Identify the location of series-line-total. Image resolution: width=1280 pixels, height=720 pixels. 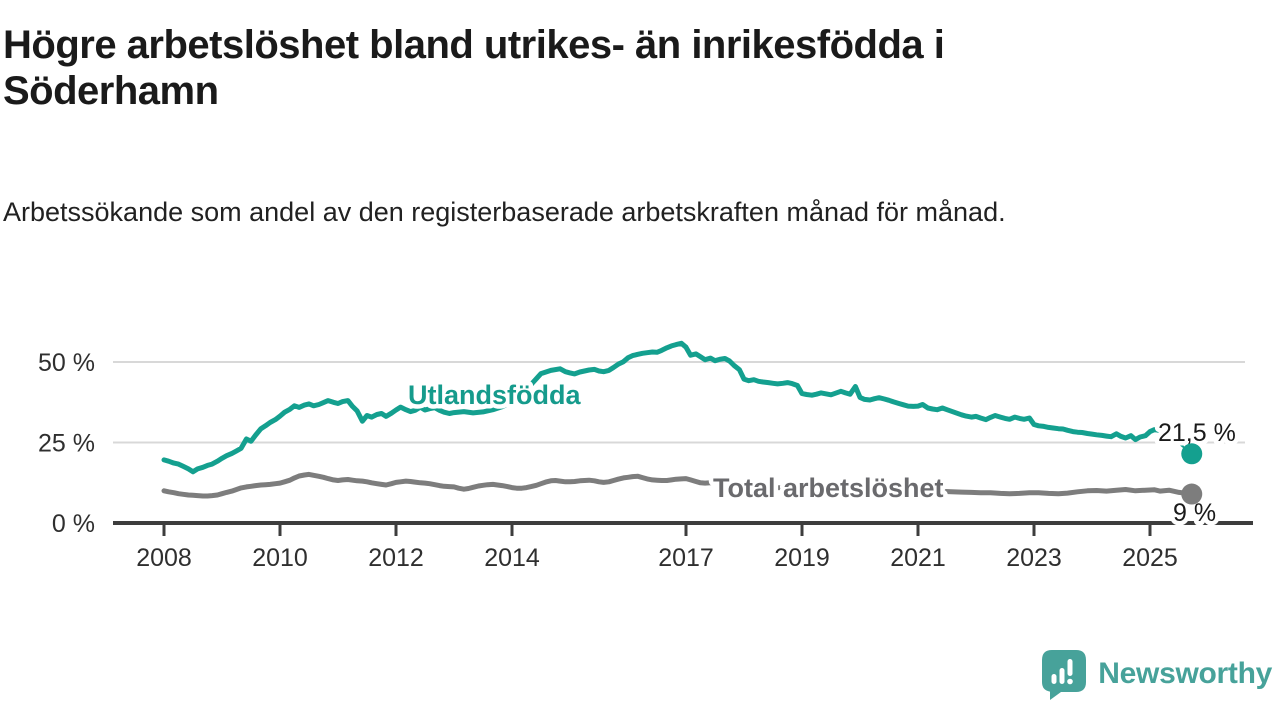
(678, 485).